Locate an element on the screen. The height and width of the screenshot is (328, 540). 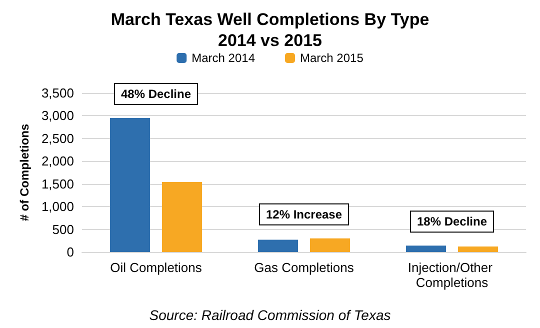
legend-label: March 2014 is located at coordinates (224, 58).